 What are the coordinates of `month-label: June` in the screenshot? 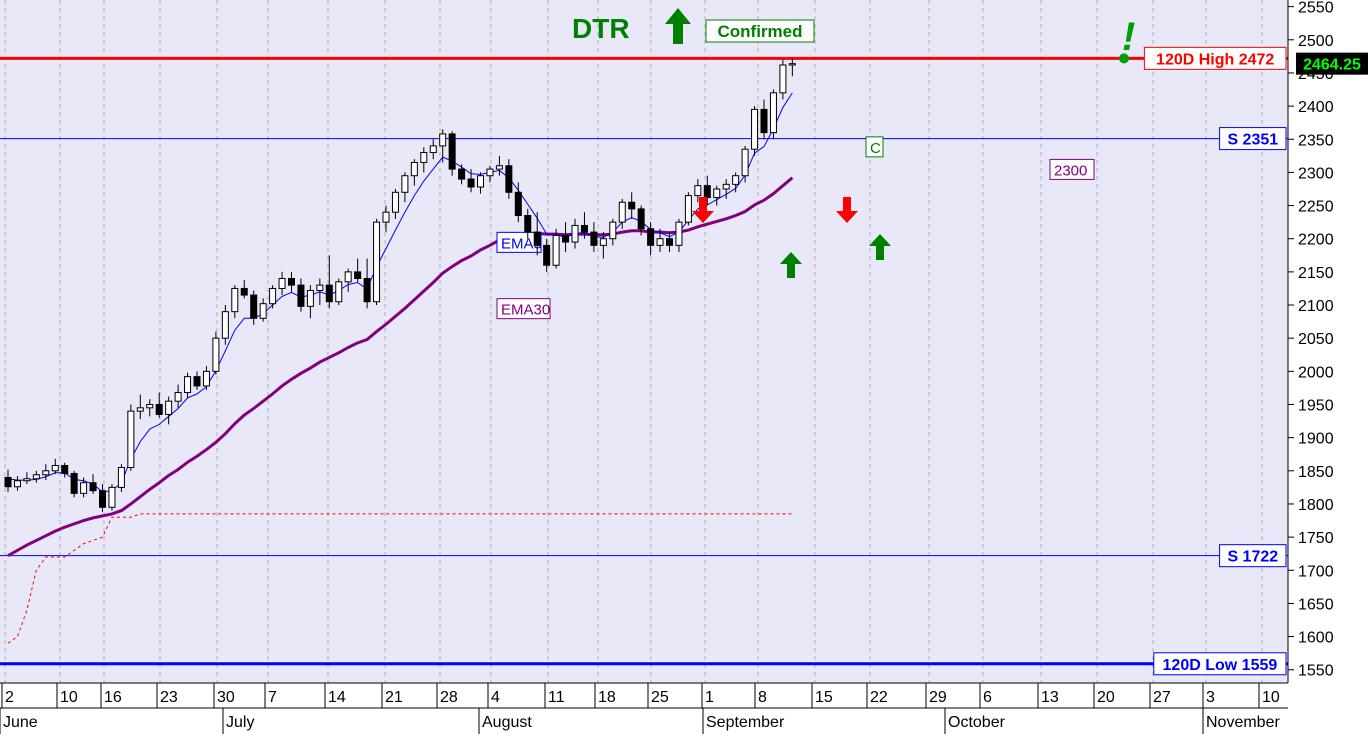 It's located at (20, 722).